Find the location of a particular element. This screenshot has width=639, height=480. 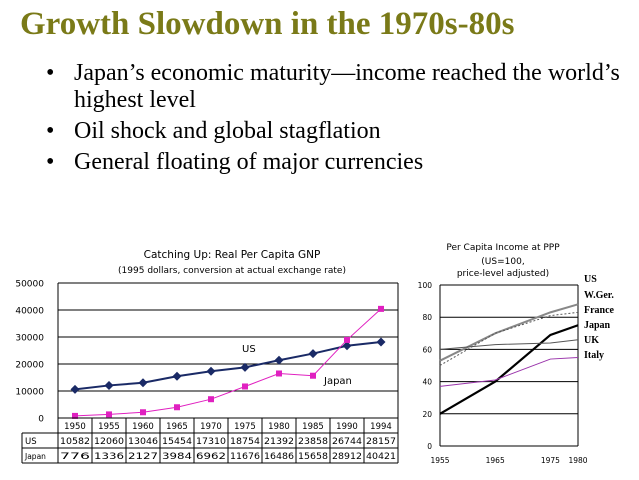

table-row-label: US is located at coordinates (31, 442).